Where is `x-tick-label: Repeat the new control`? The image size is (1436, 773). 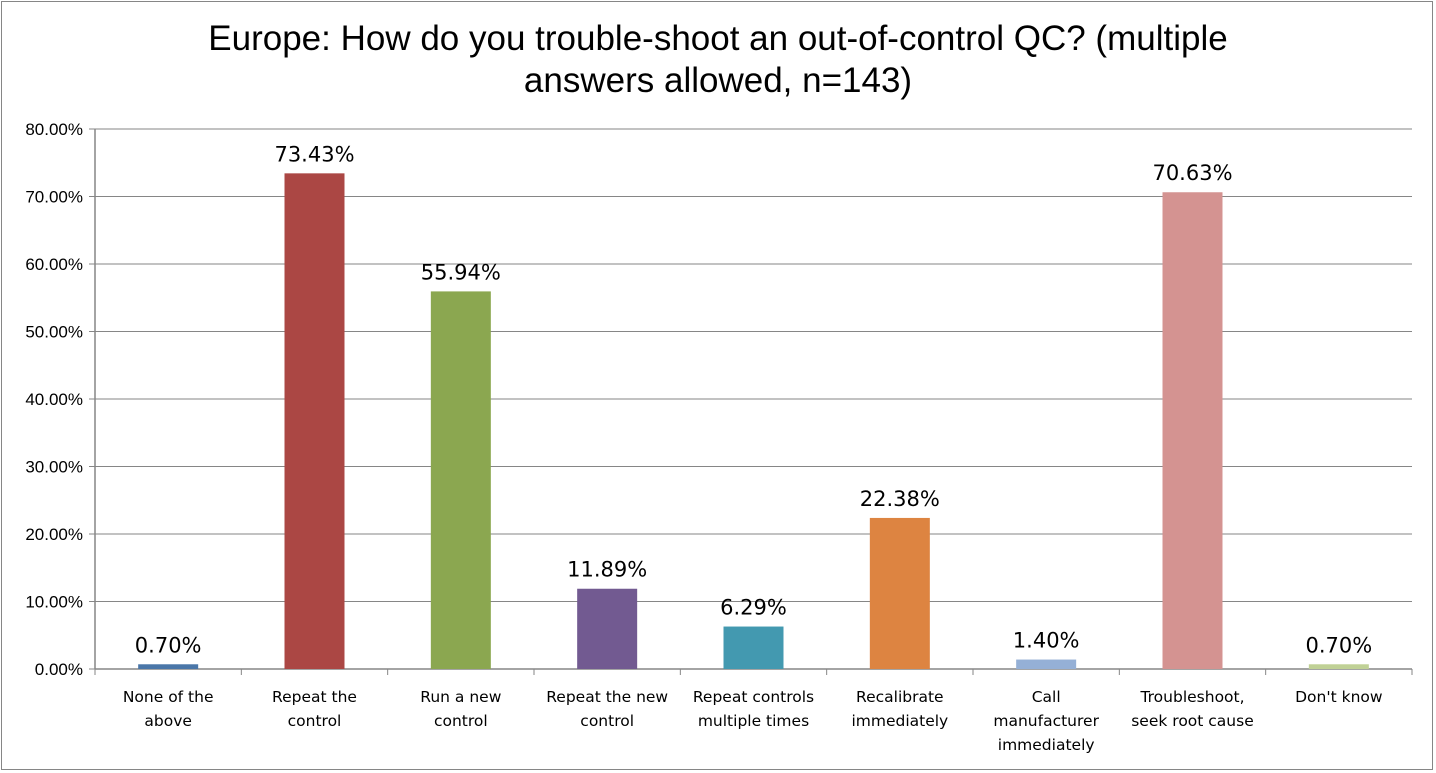
x-tick-label: Repeat the new control is located at coordinates (607, 709).